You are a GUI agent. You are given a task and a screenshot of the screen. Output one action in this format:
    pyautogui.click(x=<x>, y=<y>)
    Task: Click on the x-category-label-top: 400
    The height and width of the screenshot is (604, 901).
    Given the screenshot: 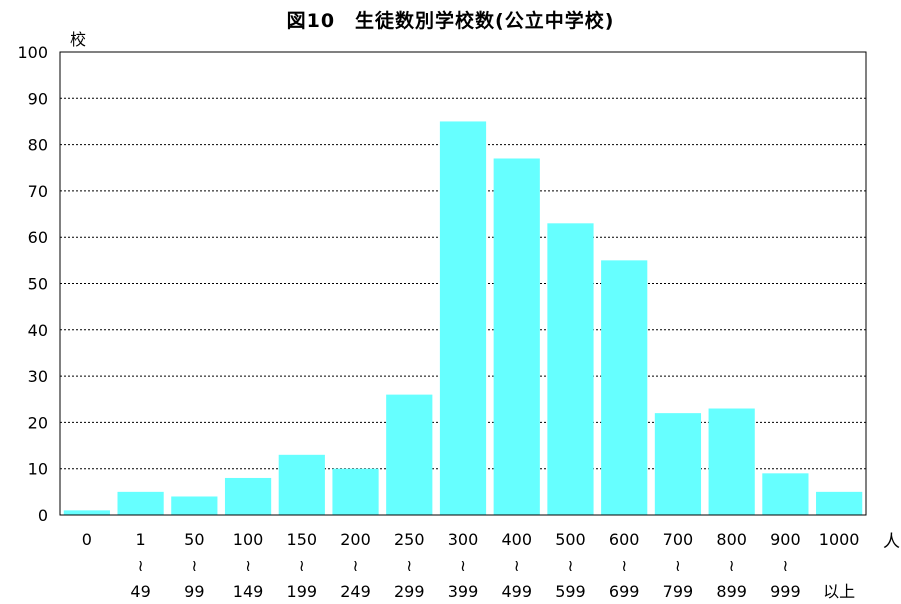 What is the action you would take?
    pyautogui.click(x=516, y=539)
    